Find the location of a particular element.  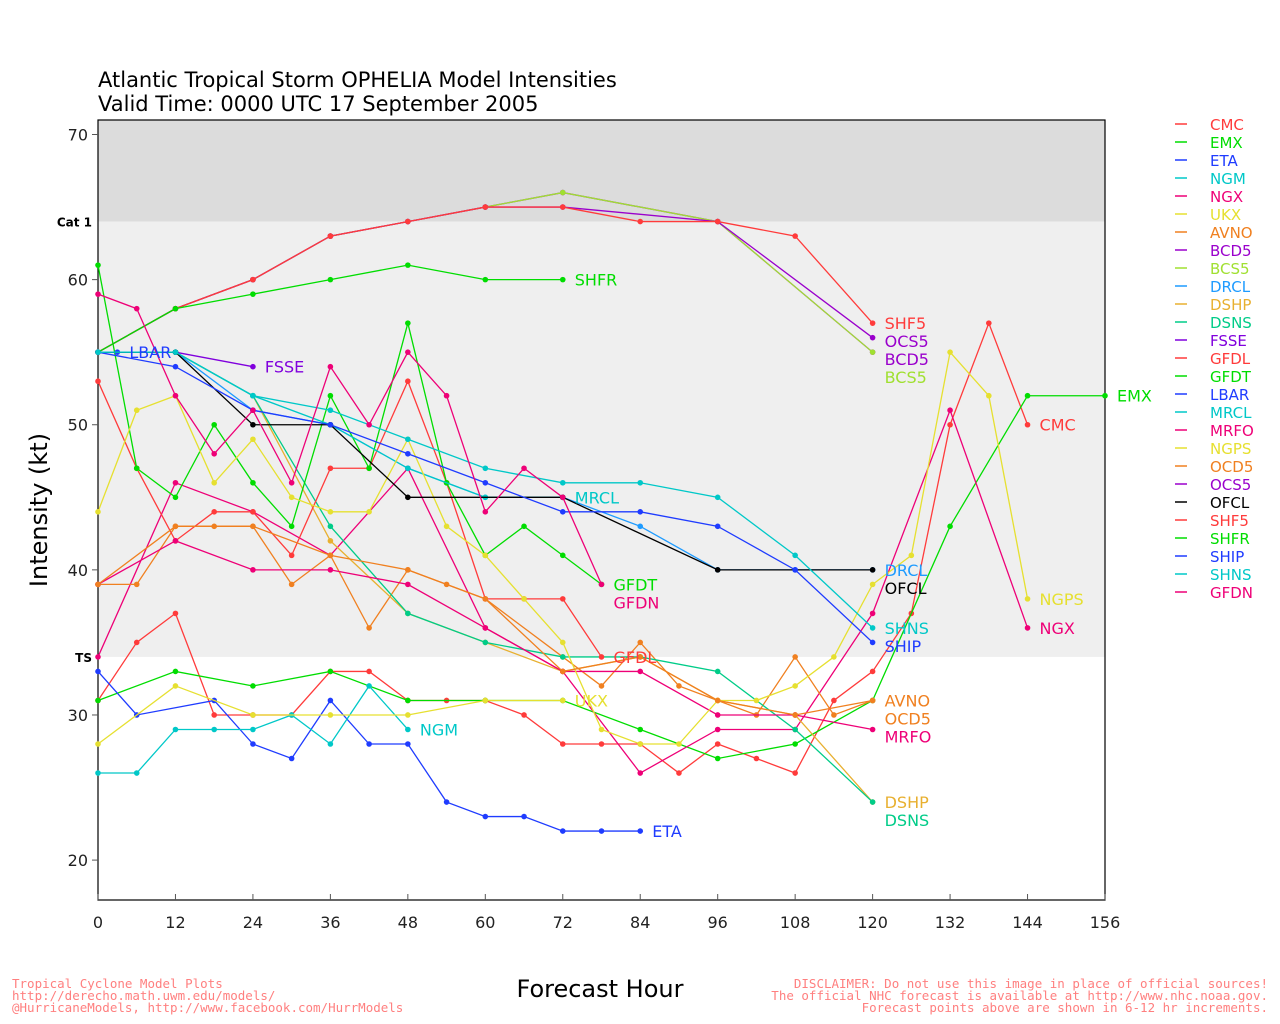

hurricane-band is located at coordinates (601, 171).